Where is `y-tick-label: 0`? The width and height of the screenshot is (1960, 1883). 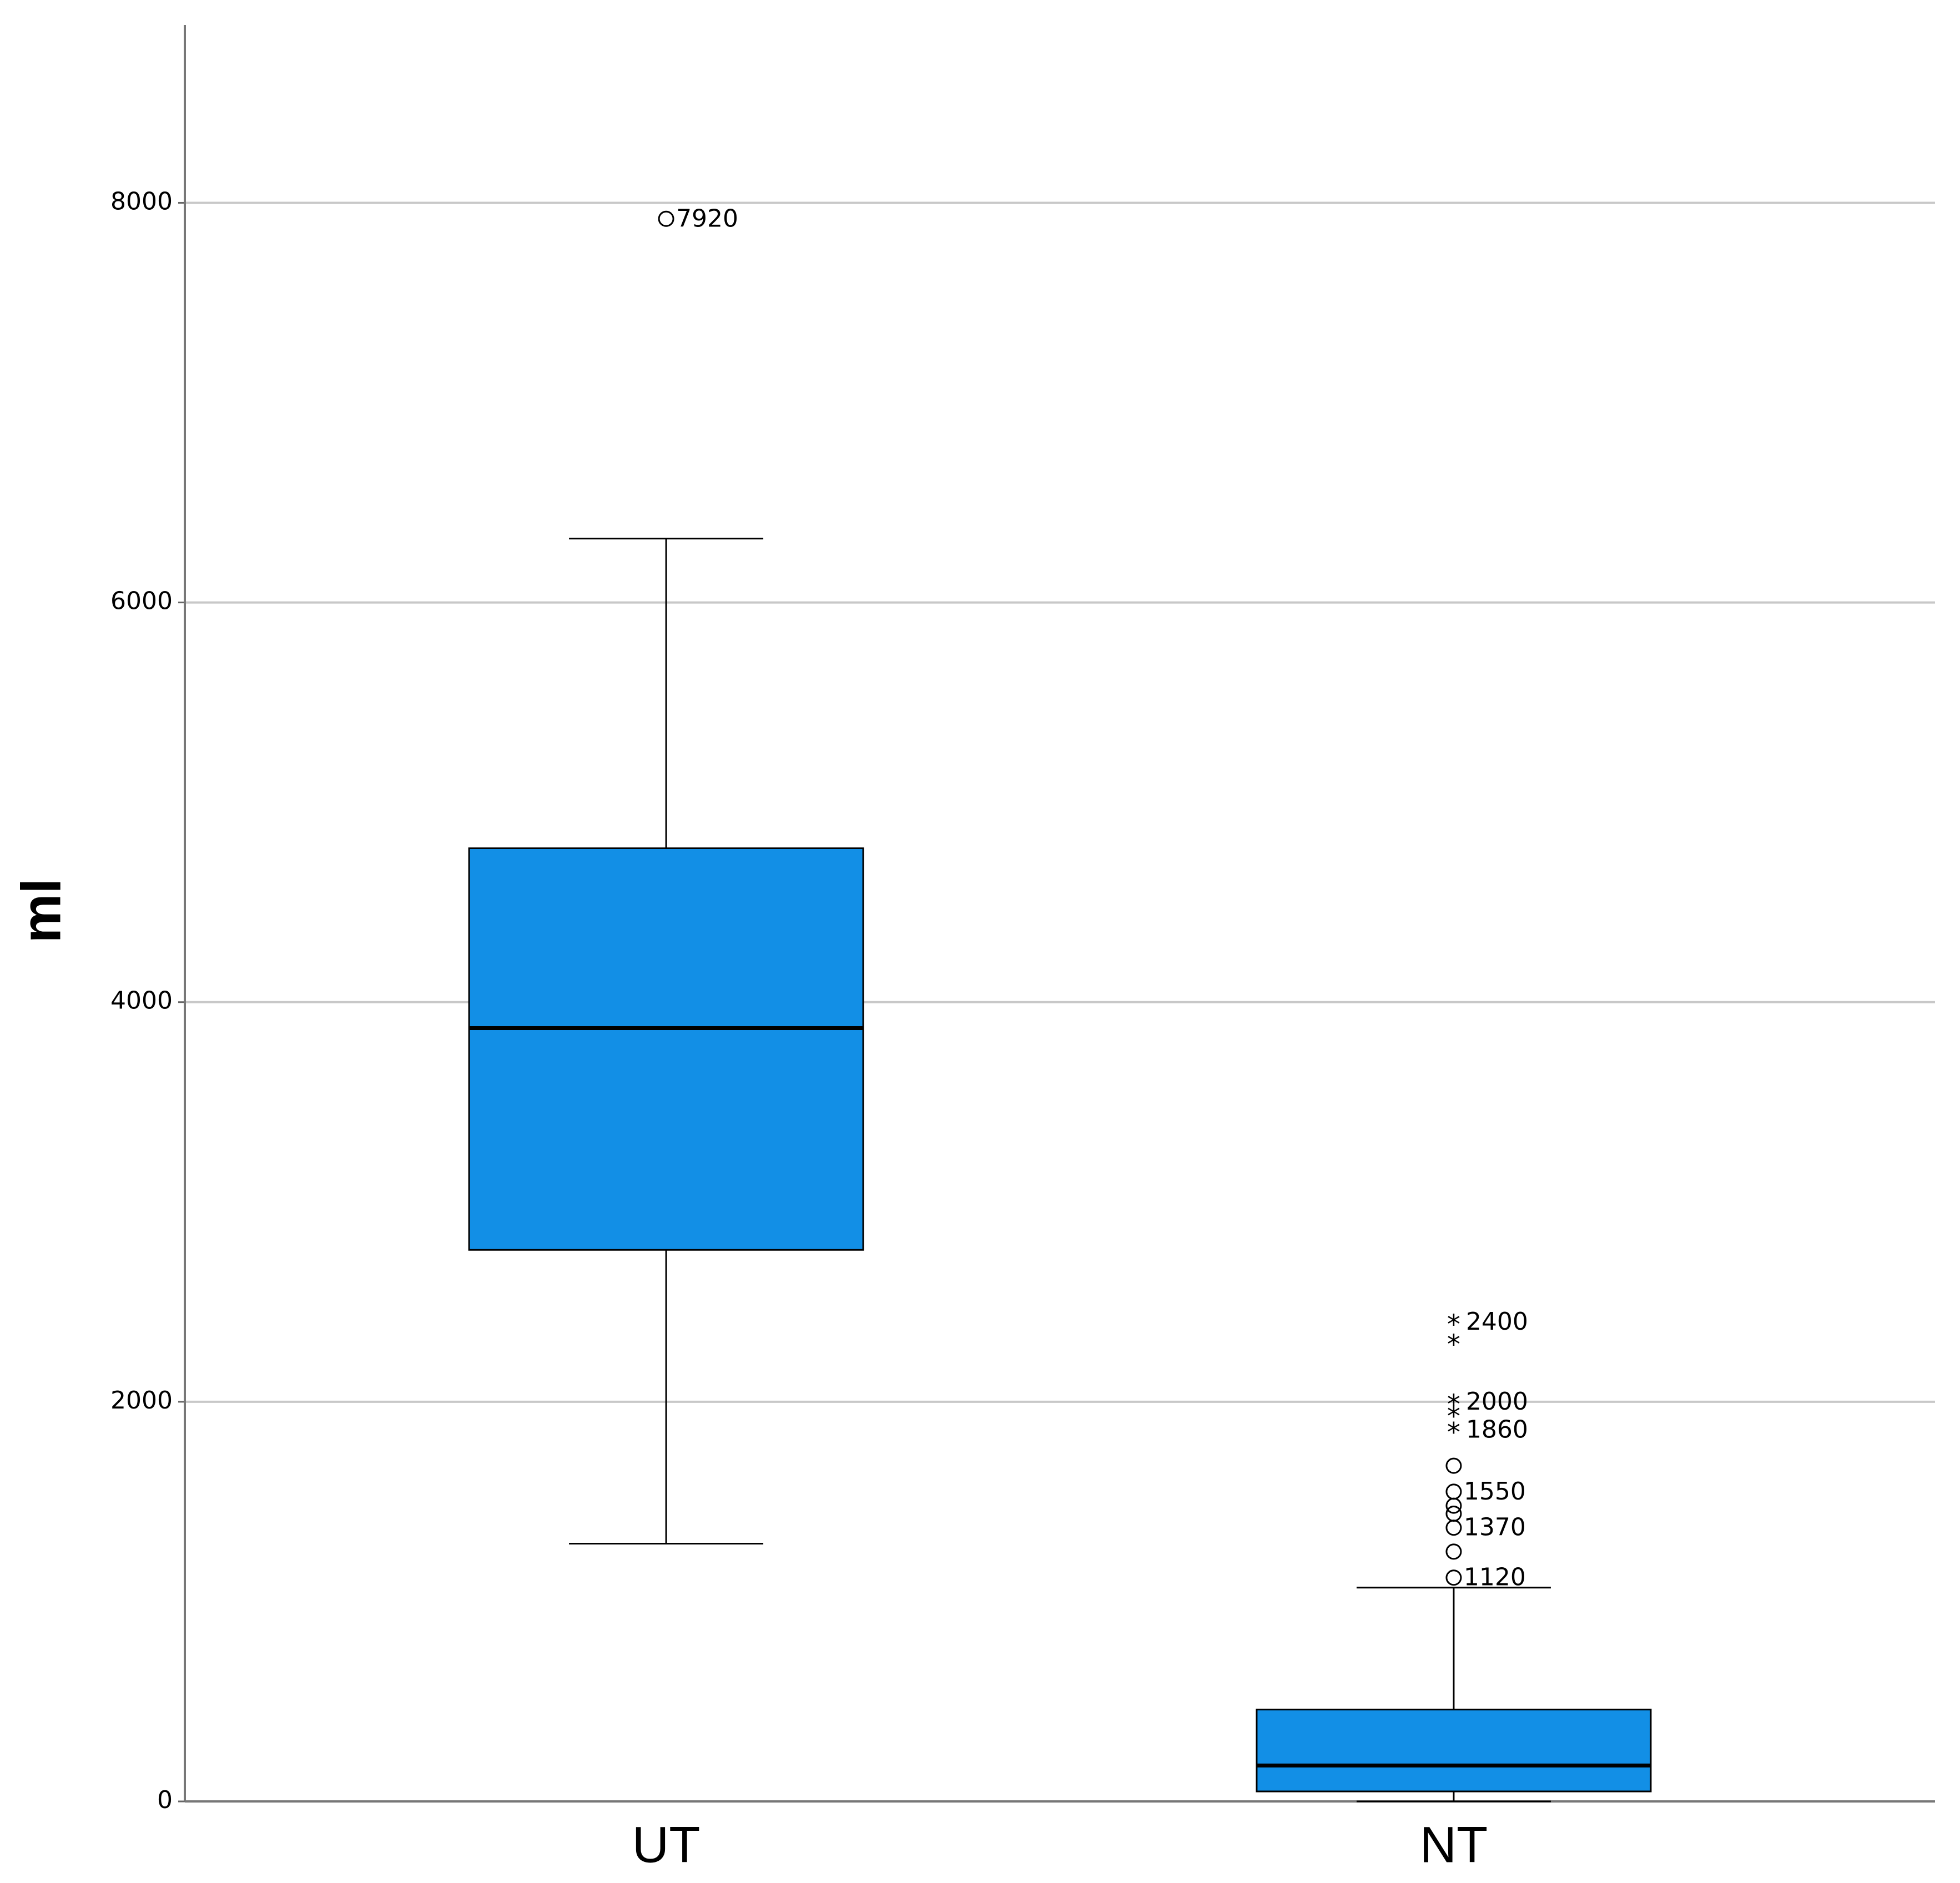
y-tick-label: 0 is located at coordinates (165, 1800).